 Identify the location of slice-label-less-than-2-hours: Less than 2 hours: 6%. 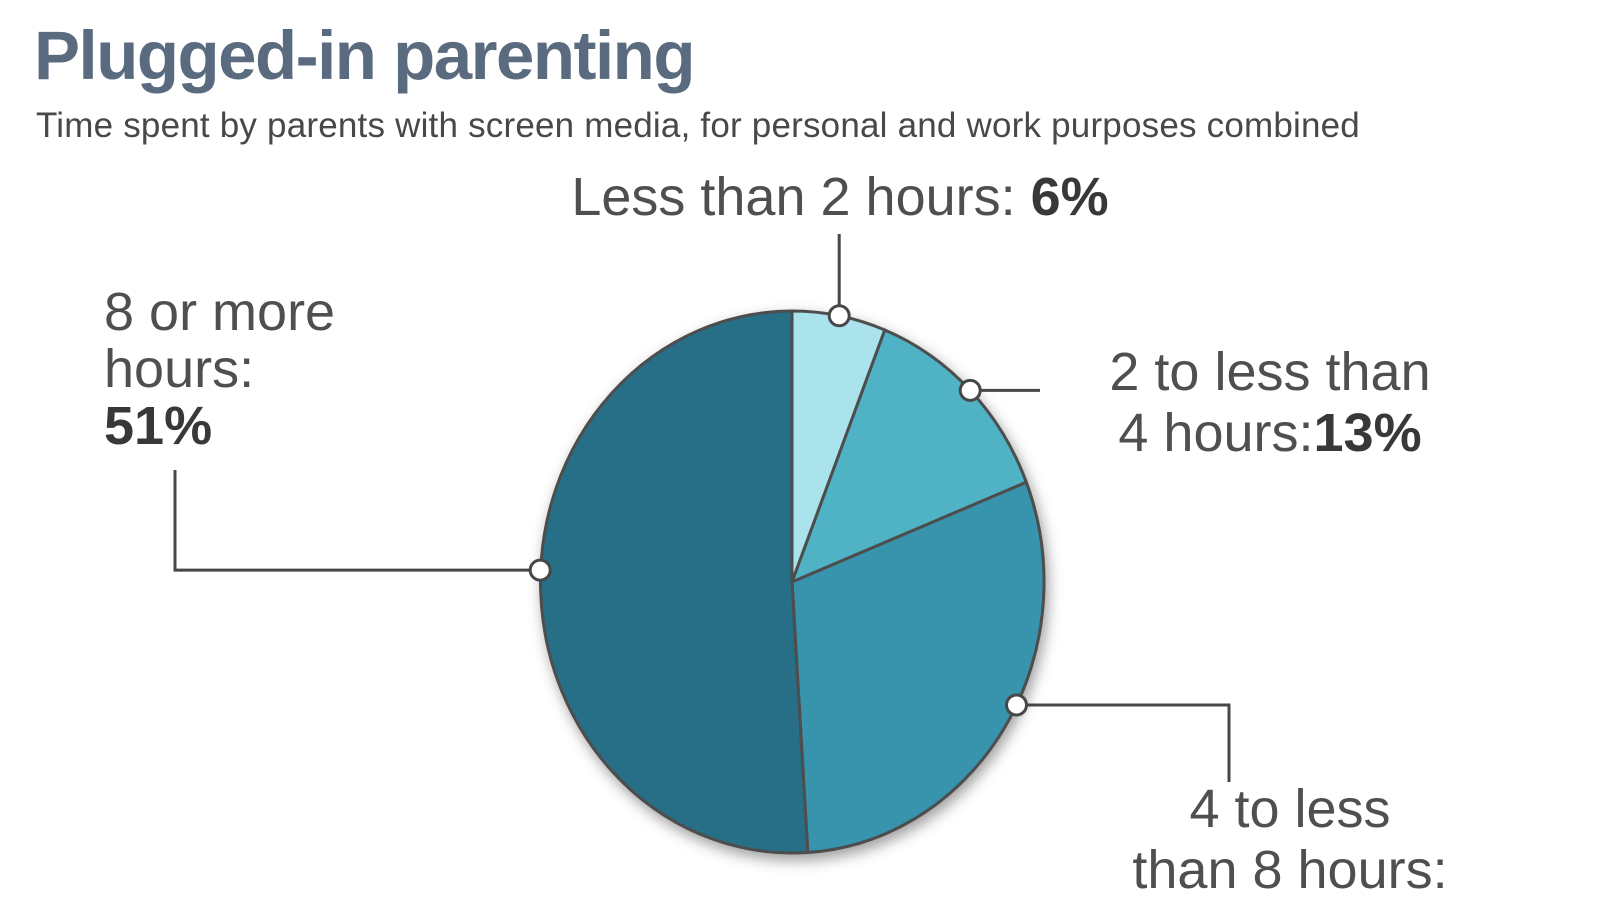
(840, 197).